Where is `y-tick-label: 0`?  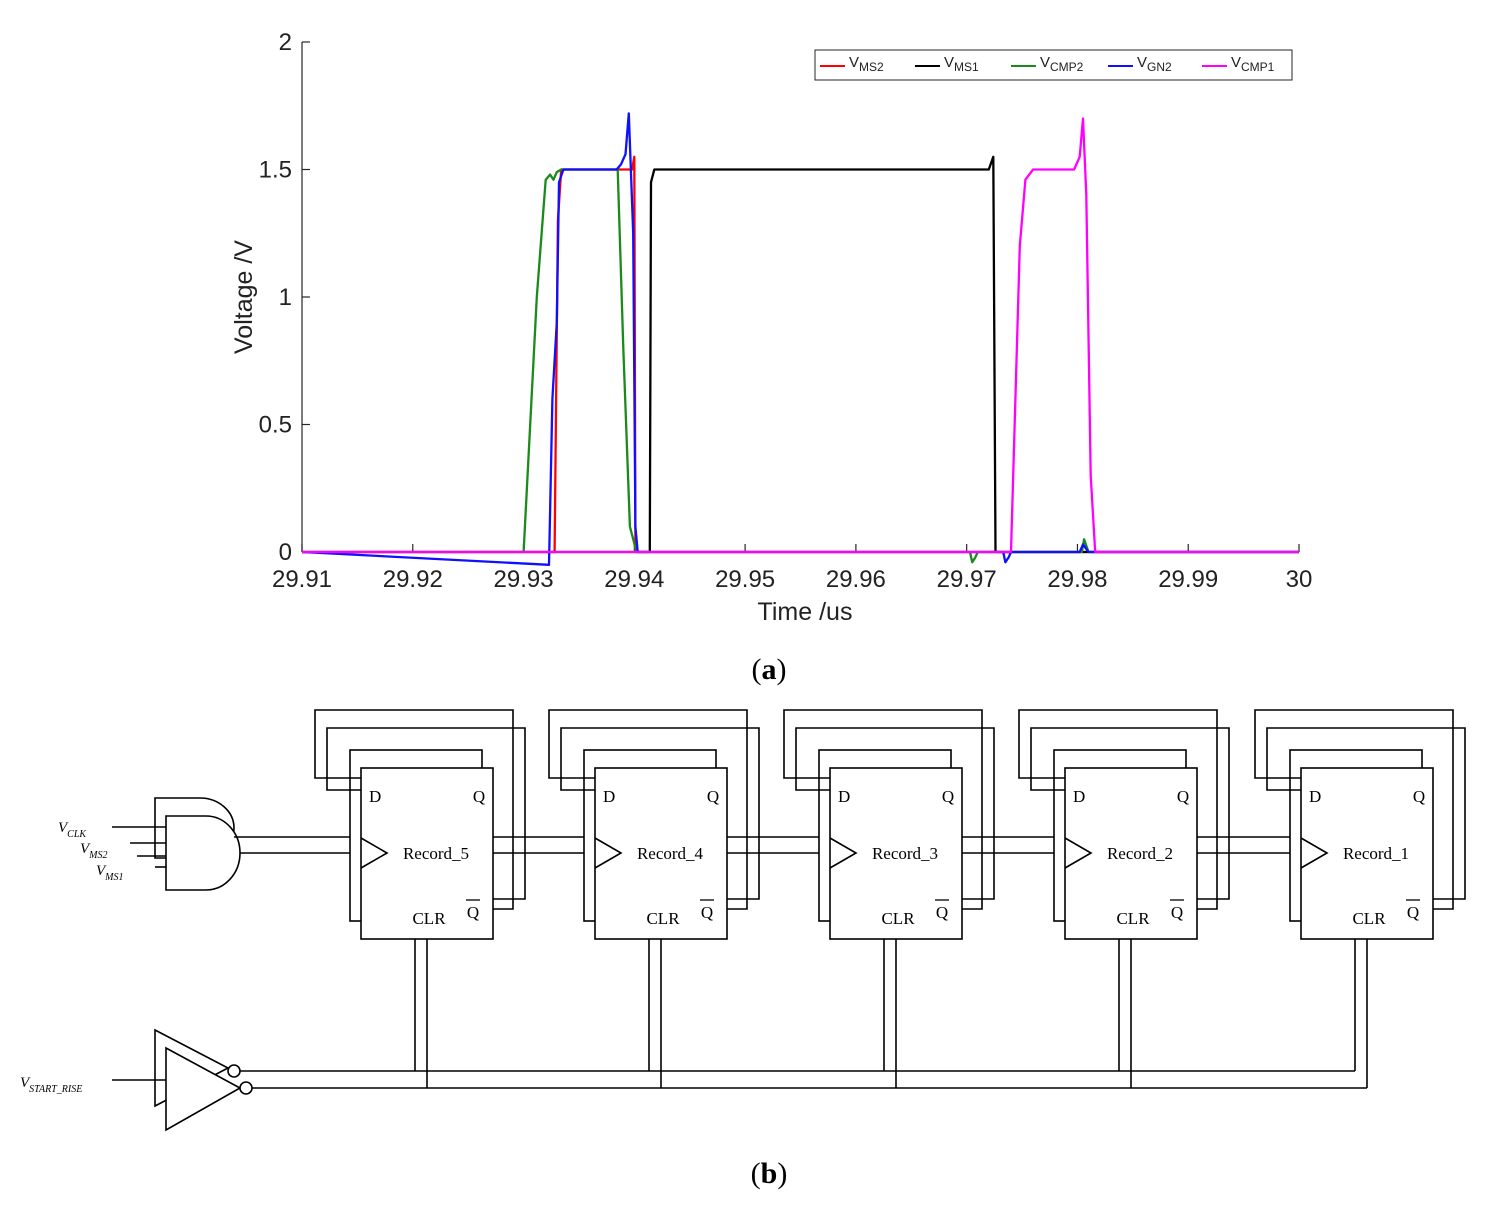 y-tick-label: 0 is located at coordinates (285, 552).